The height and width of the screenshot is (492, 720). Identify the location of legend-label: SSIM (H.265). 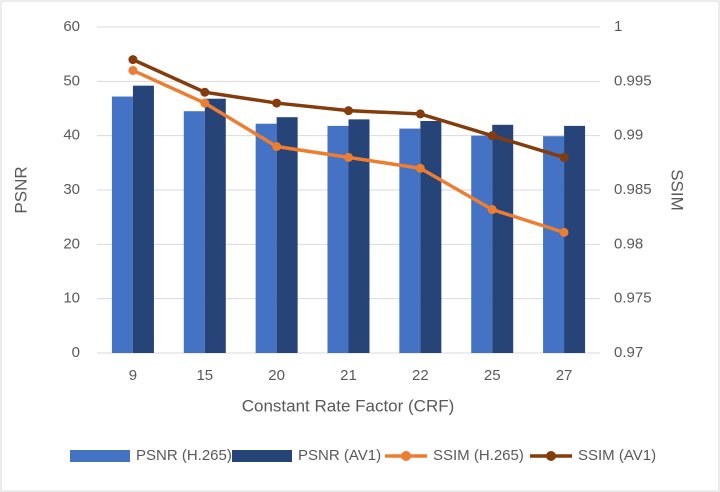
(478, 455).